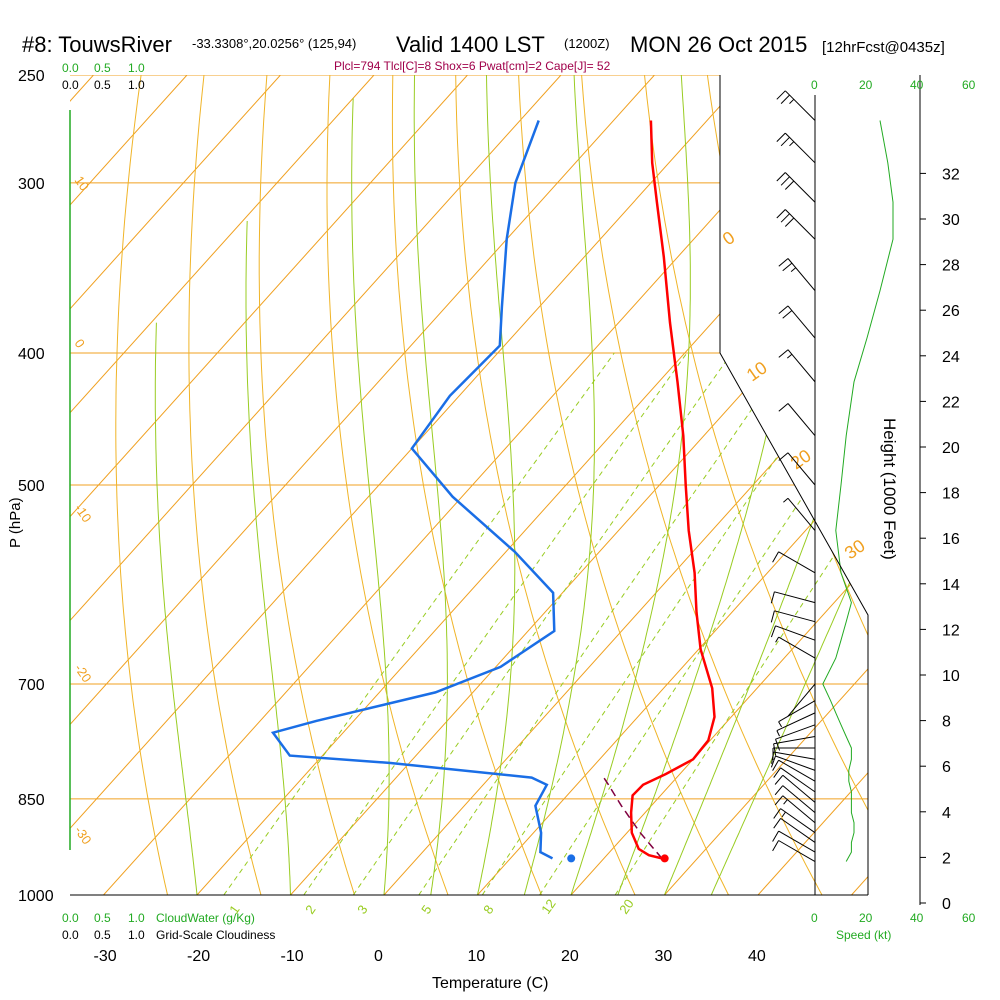 The height and width of the screenshot is (1000, 1000). What do you see at coordinates (310, 909) in the screenshot?
I see `mixing-ratio-label: 2` at bounding box center [310, 909].